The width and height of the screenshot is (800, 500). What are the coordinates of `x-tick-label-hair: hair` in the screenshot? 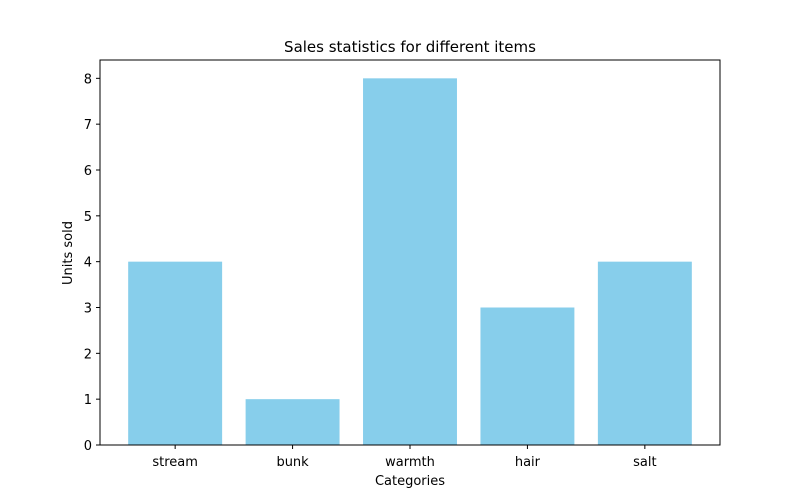 It's located at (528, 462).